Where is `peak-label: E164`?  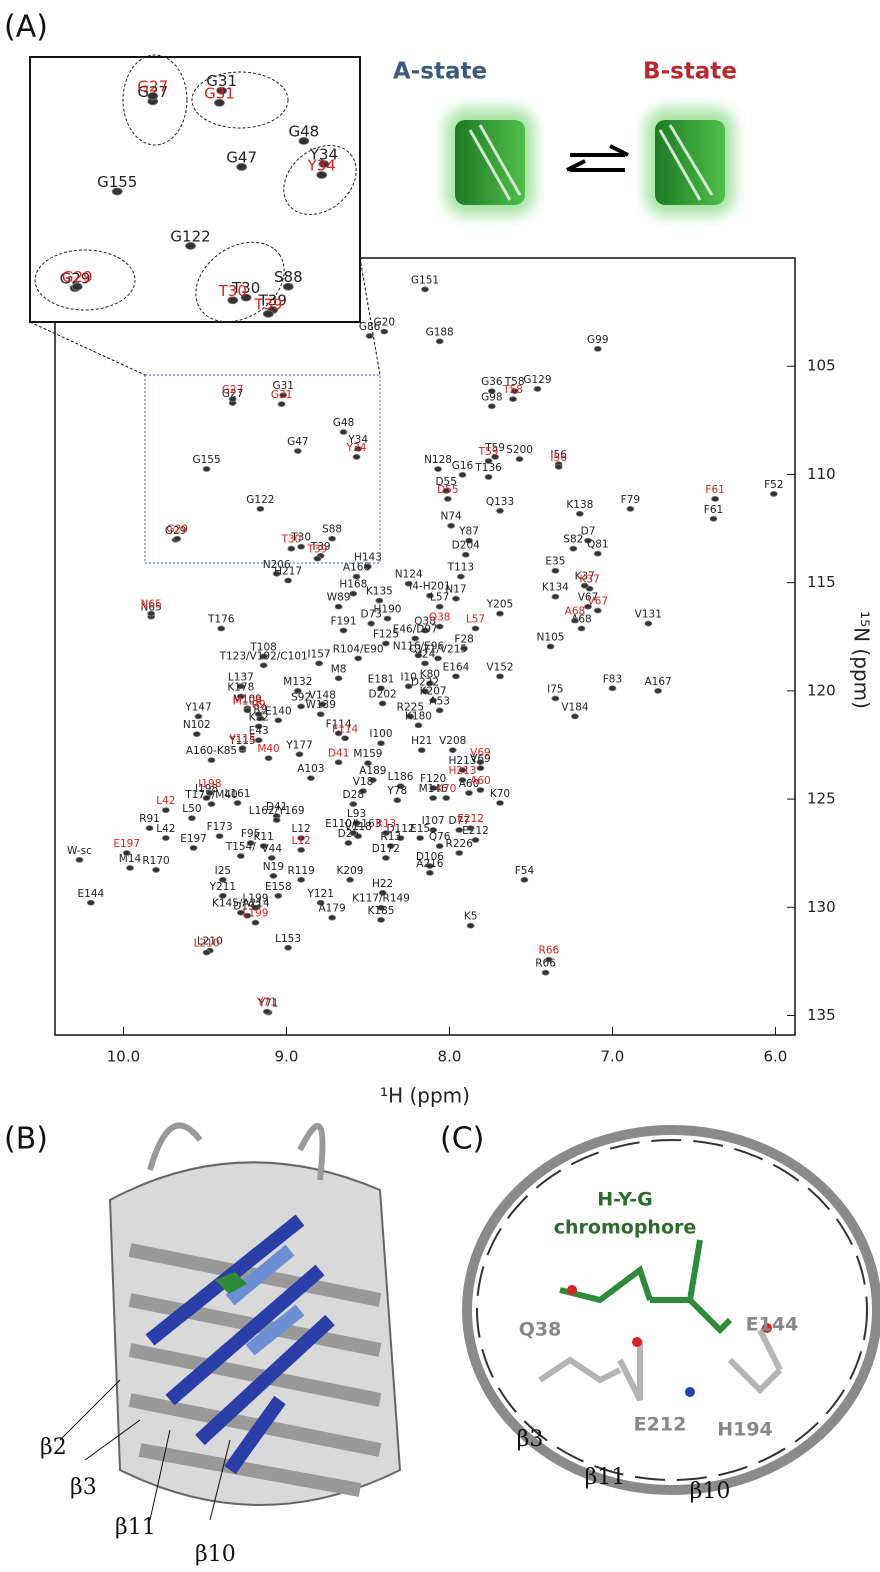 peak-label: E164 is located at coordinates (456, 667).